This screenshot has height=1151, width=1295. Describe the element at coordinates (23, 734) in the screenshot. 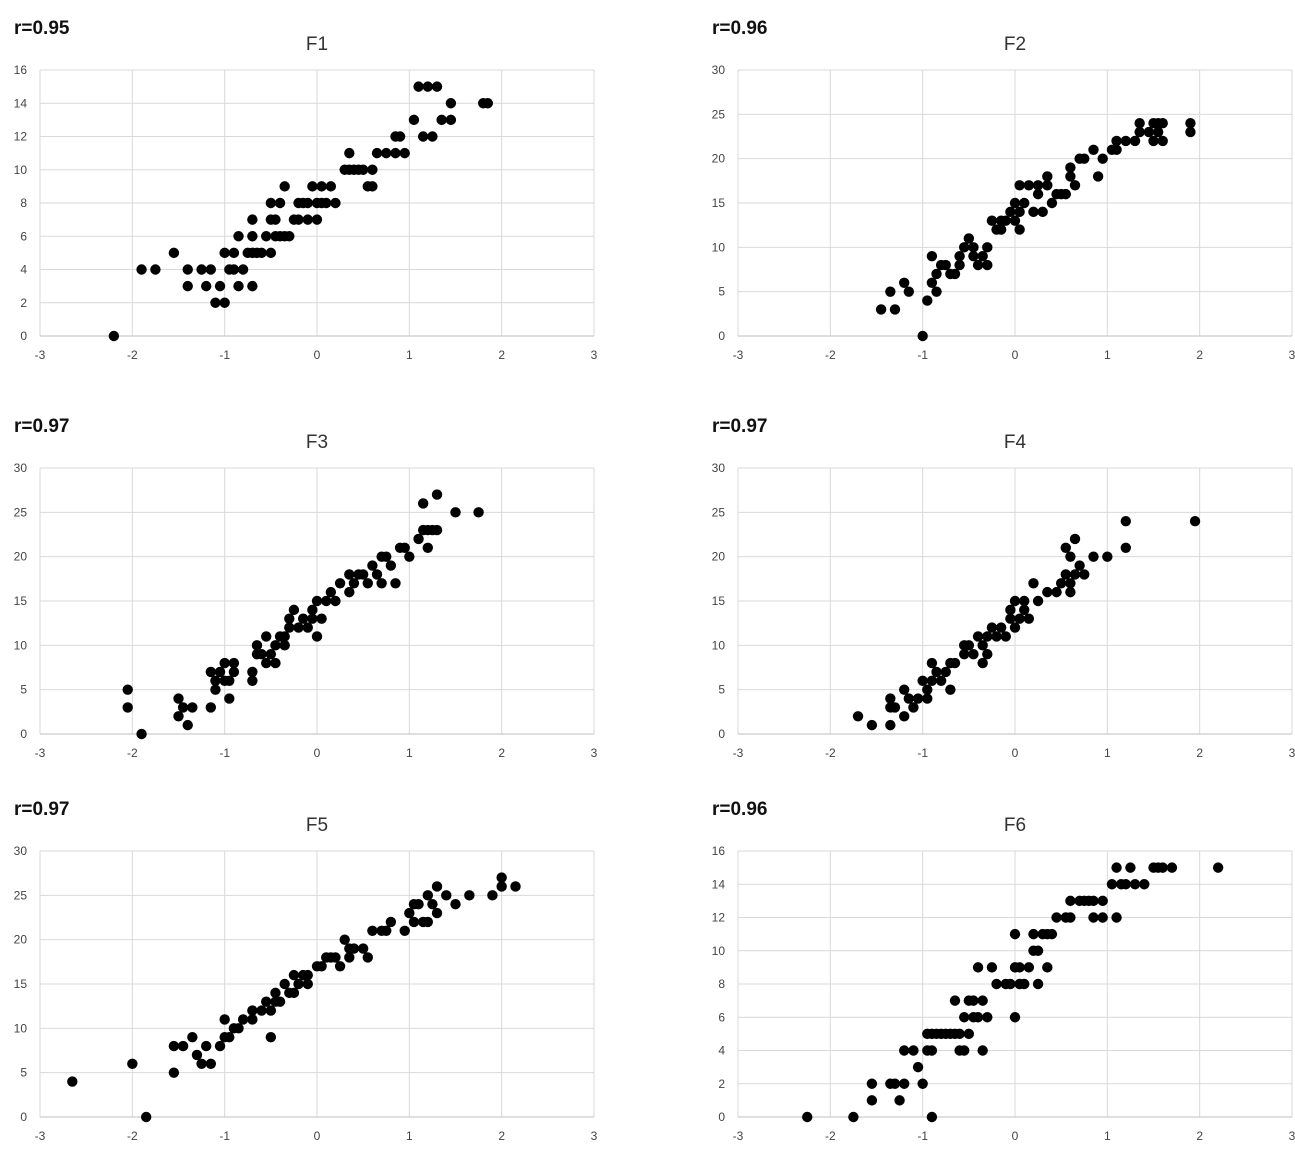

I see `y-tick-label: 0` at that location.